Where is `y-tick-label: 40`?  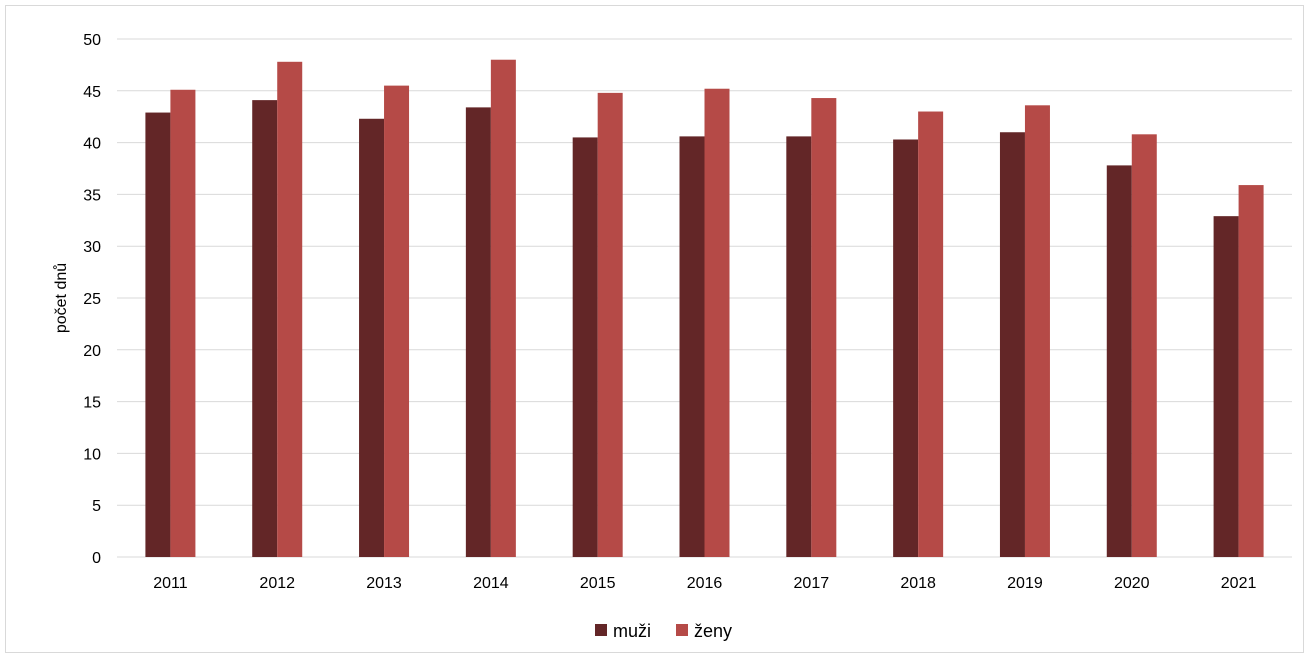 y-tick-label: 40 is located at coordinates (92, 144).